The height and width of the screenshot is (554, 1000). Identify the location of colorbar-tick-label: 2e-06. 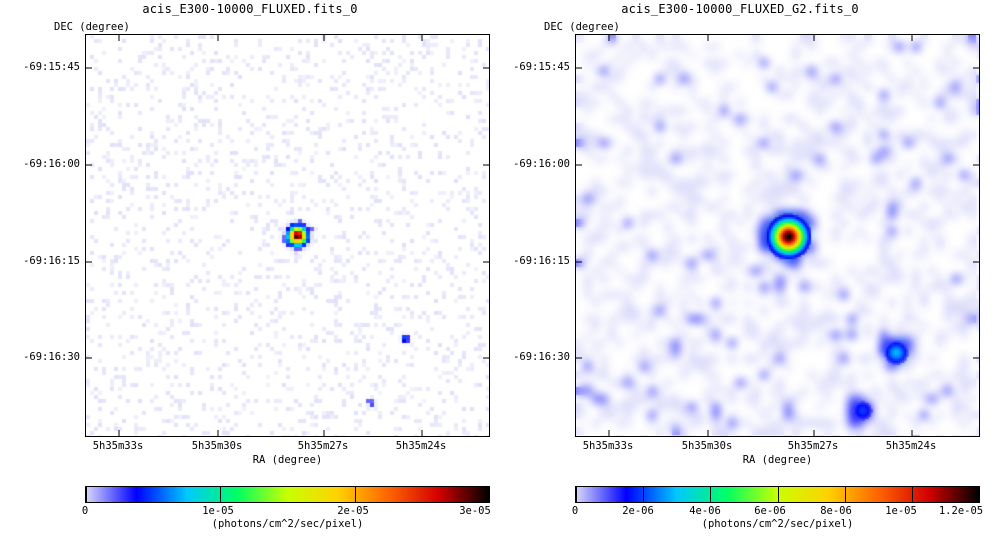
(638, 511).